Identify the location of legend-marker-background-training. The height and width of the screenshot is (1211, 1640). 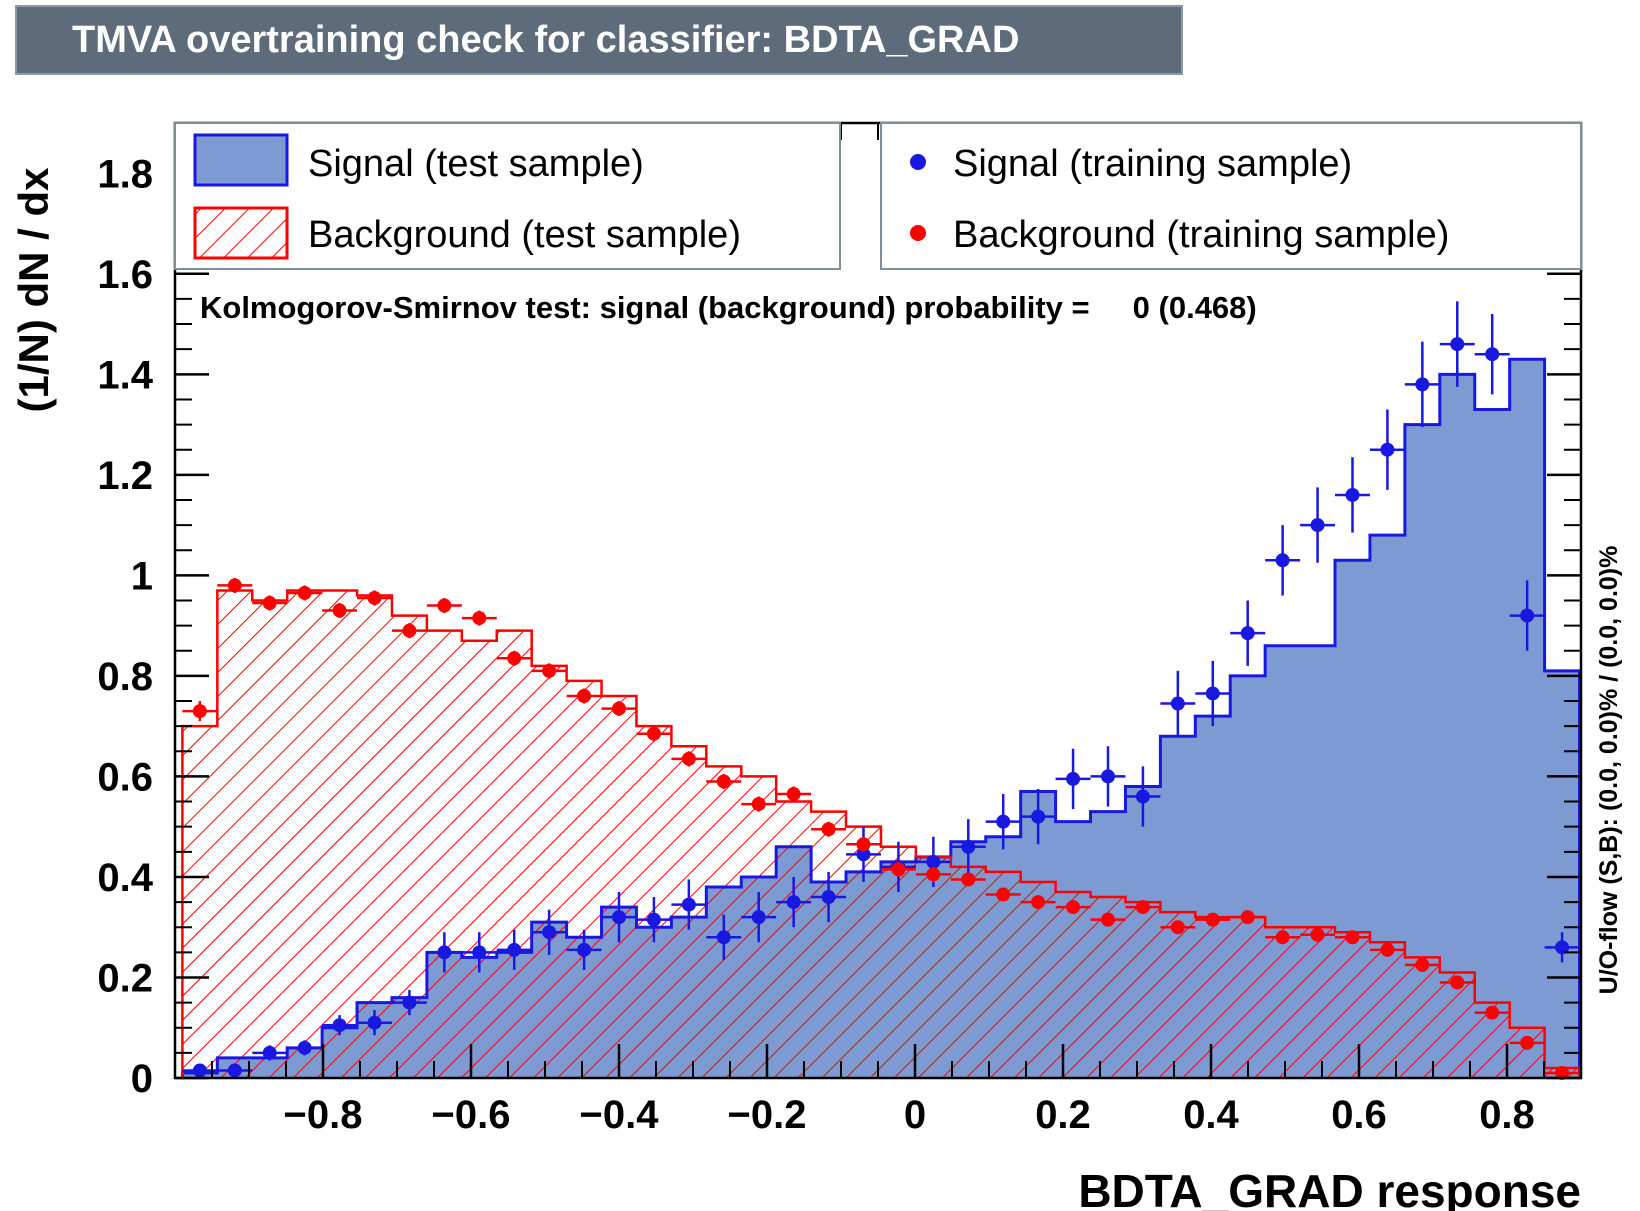
(918, 233).